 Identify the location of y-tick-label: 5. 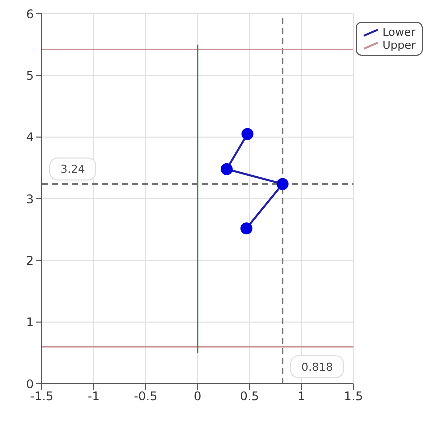
(30, 75).